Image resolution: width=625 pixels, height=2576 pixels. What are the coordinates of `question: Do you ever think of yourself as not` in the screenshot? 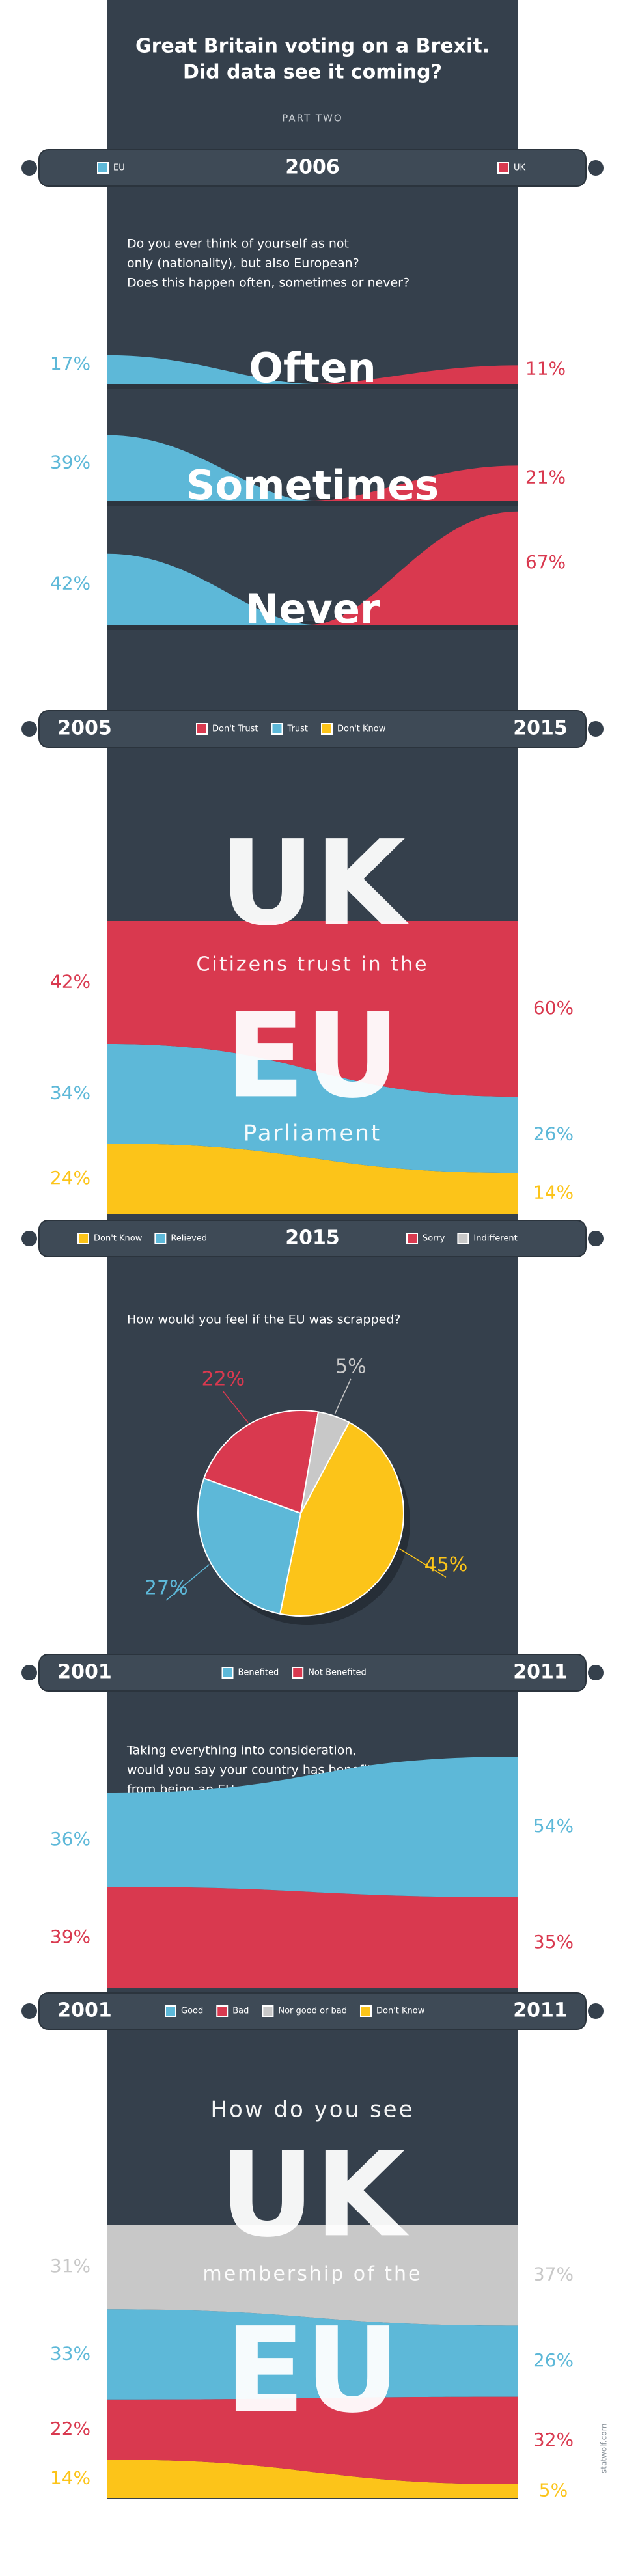 It's located at (238, 244).